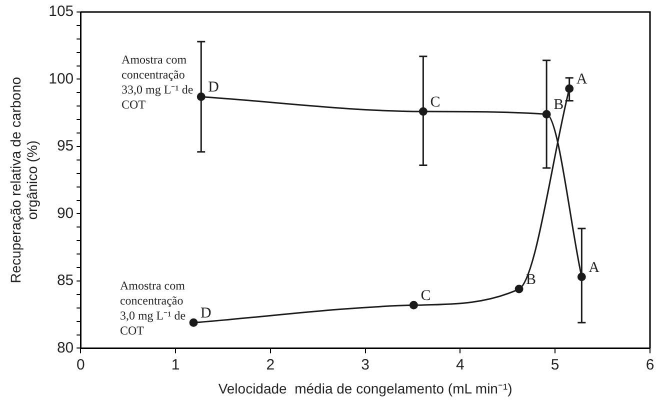 This screenshot has width=659, height=402. I want to click on y-tick-label: 95, so click(65, 146).